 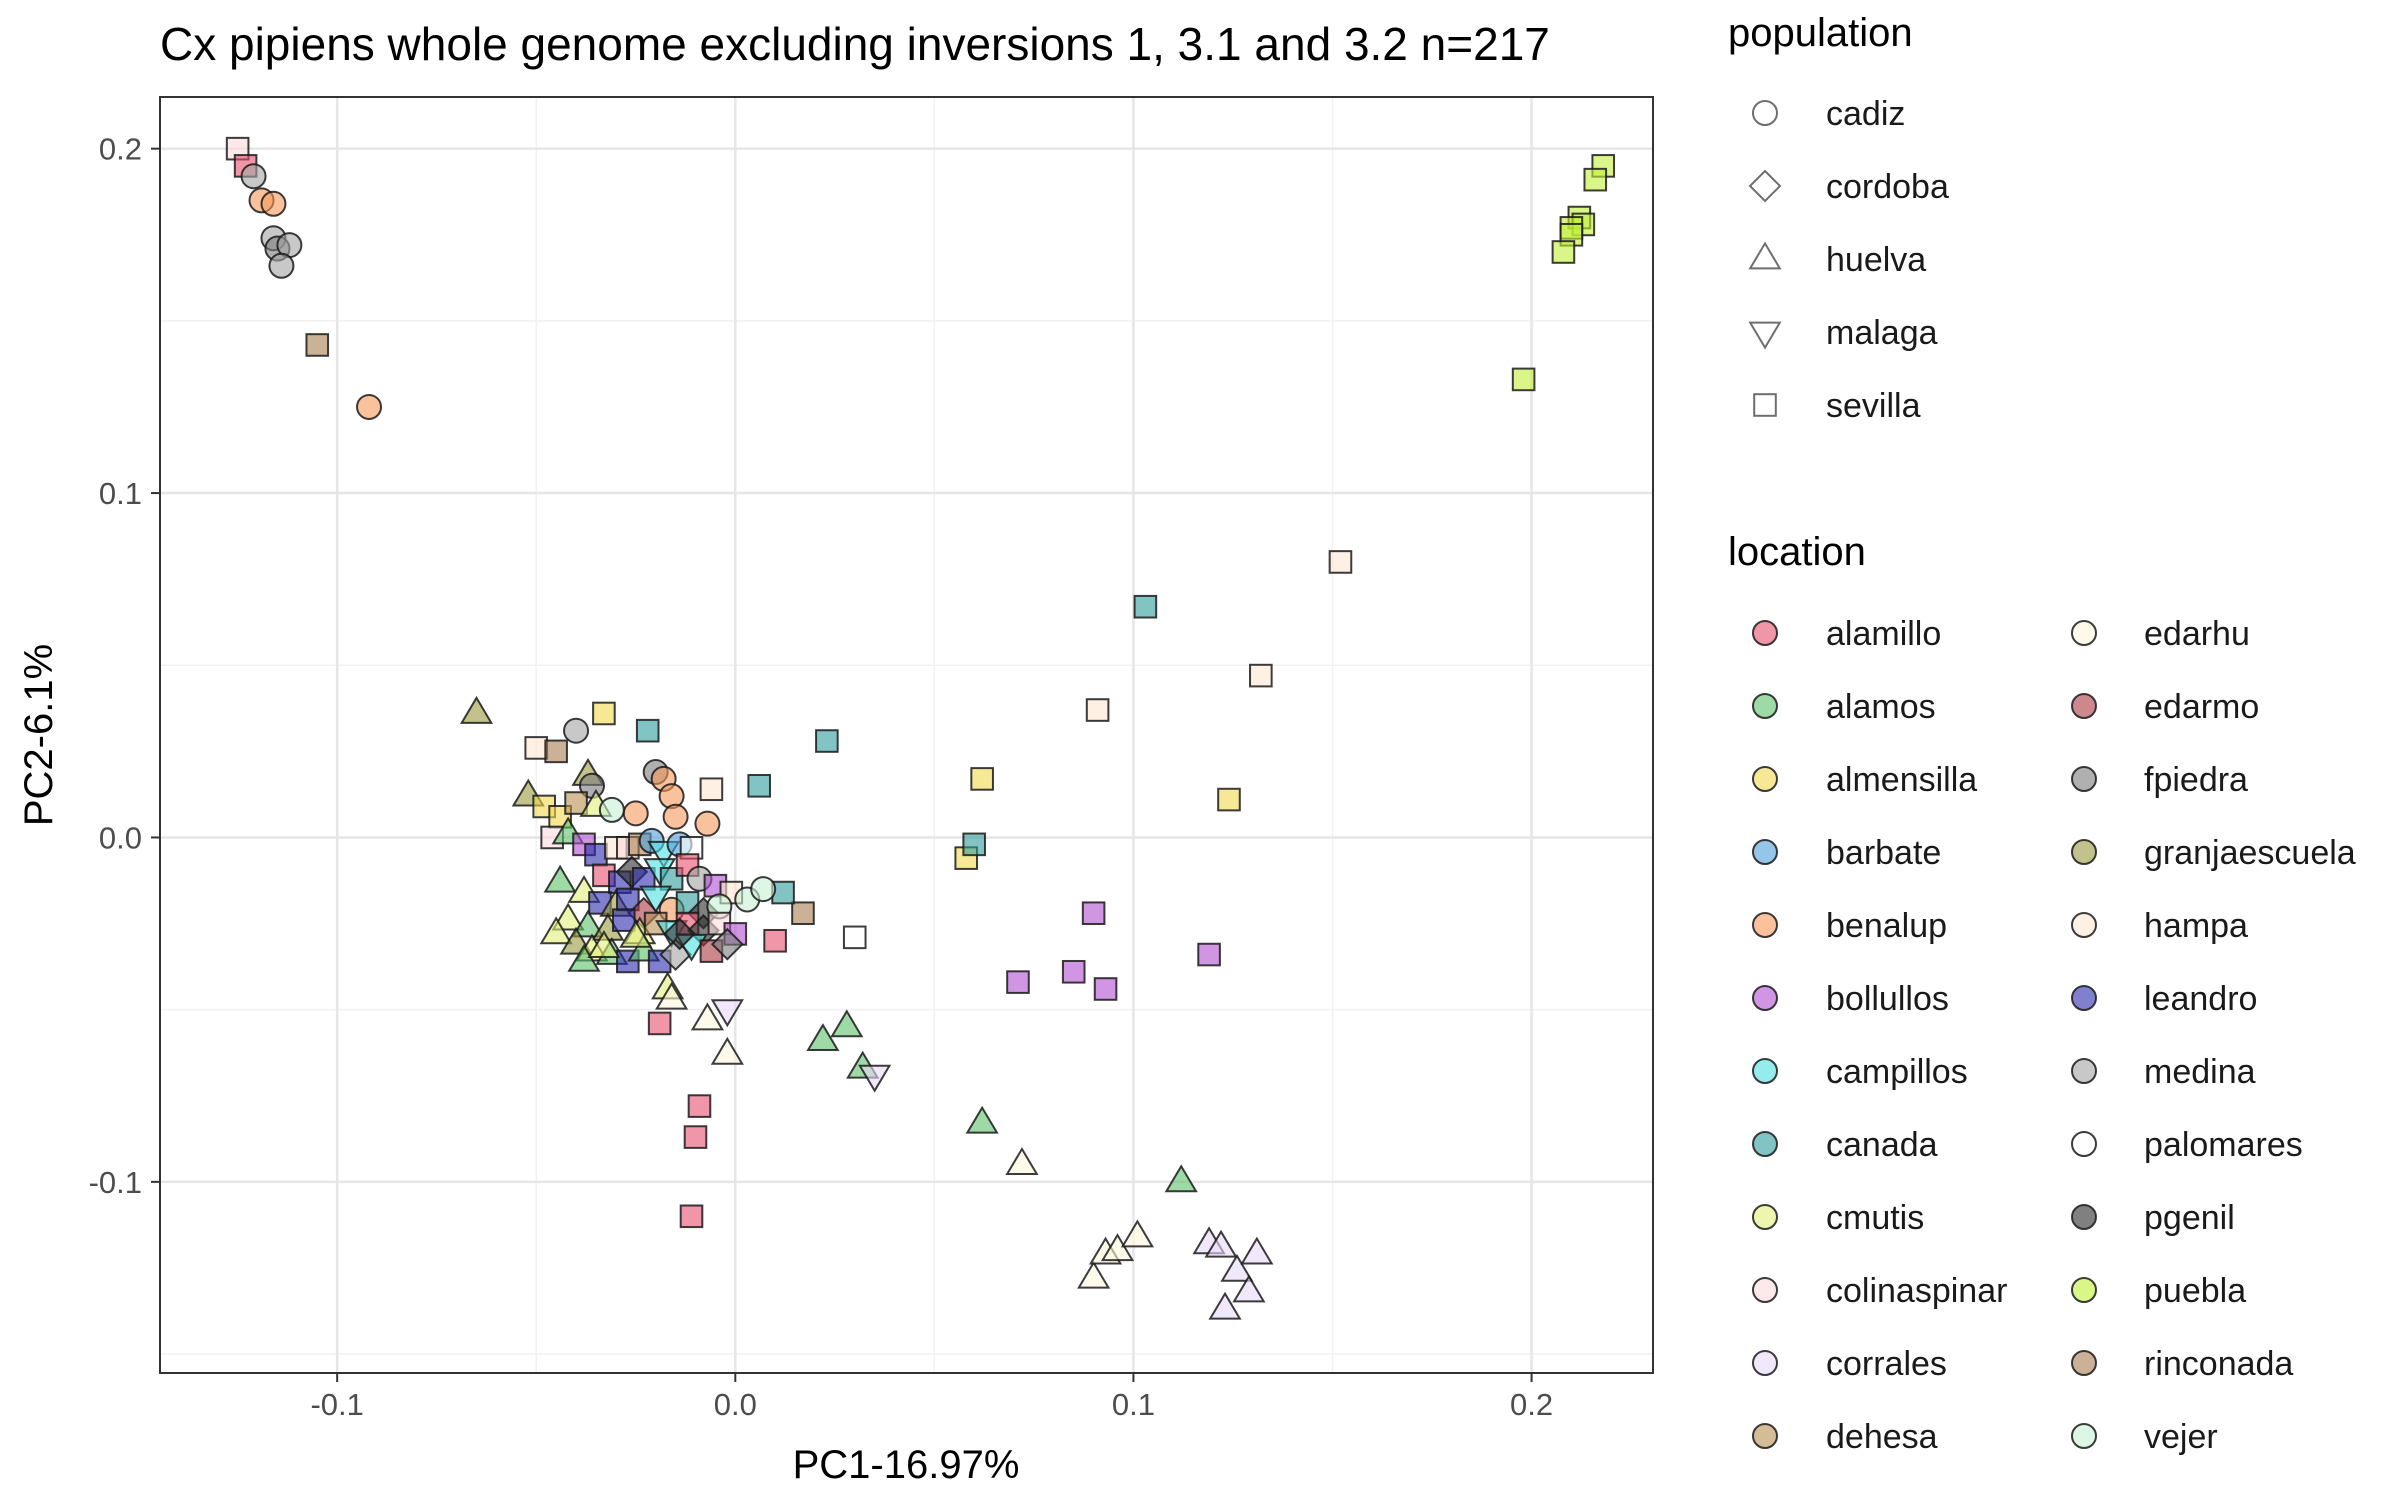 What do you see at coordinates (1887, 187) in the screenshot?
I see `legend-population-label: cordoba` at bounding box center [1887, 187].